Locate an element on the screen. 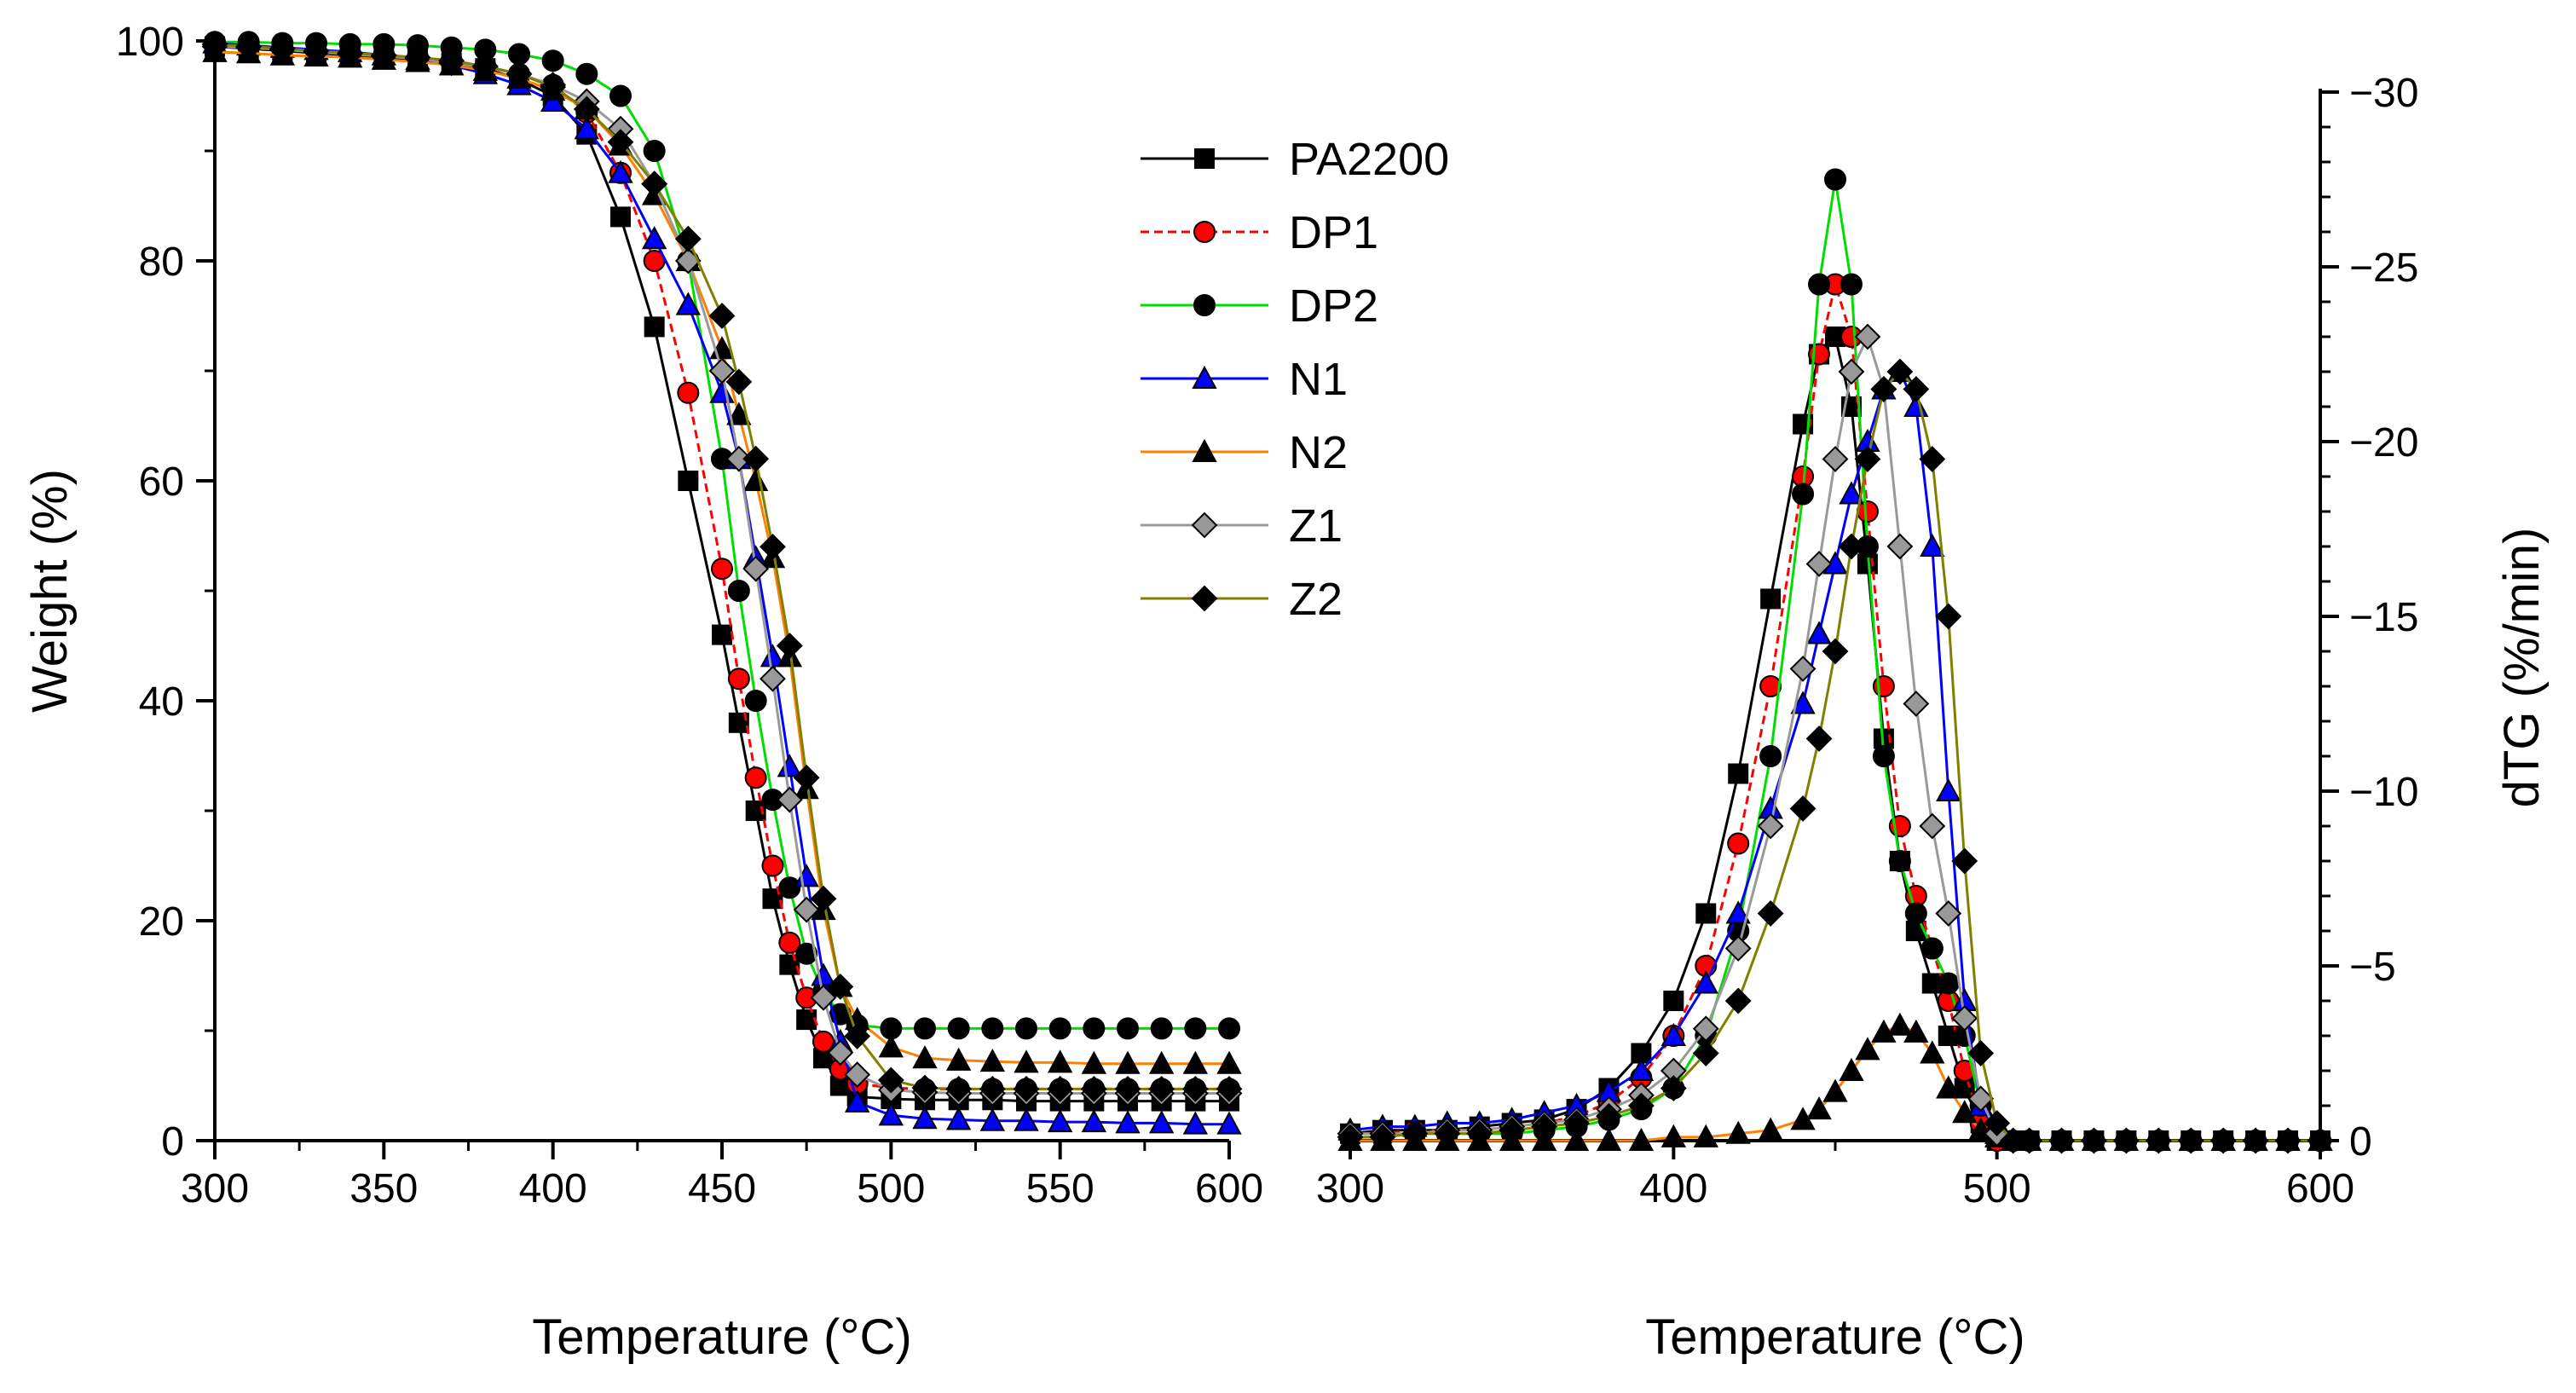 This screenshot has width=2576, height=1393. y-tick-label: 60 is located at coordinates (161, 483).